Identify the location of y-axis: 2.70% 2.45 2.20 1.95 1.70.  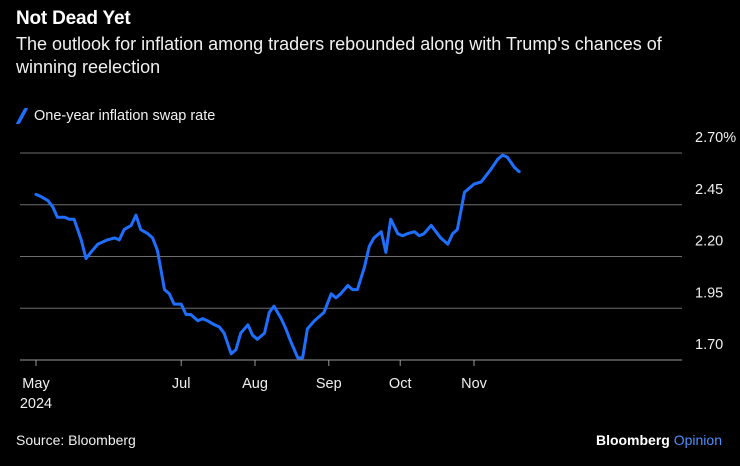
(715, 241).